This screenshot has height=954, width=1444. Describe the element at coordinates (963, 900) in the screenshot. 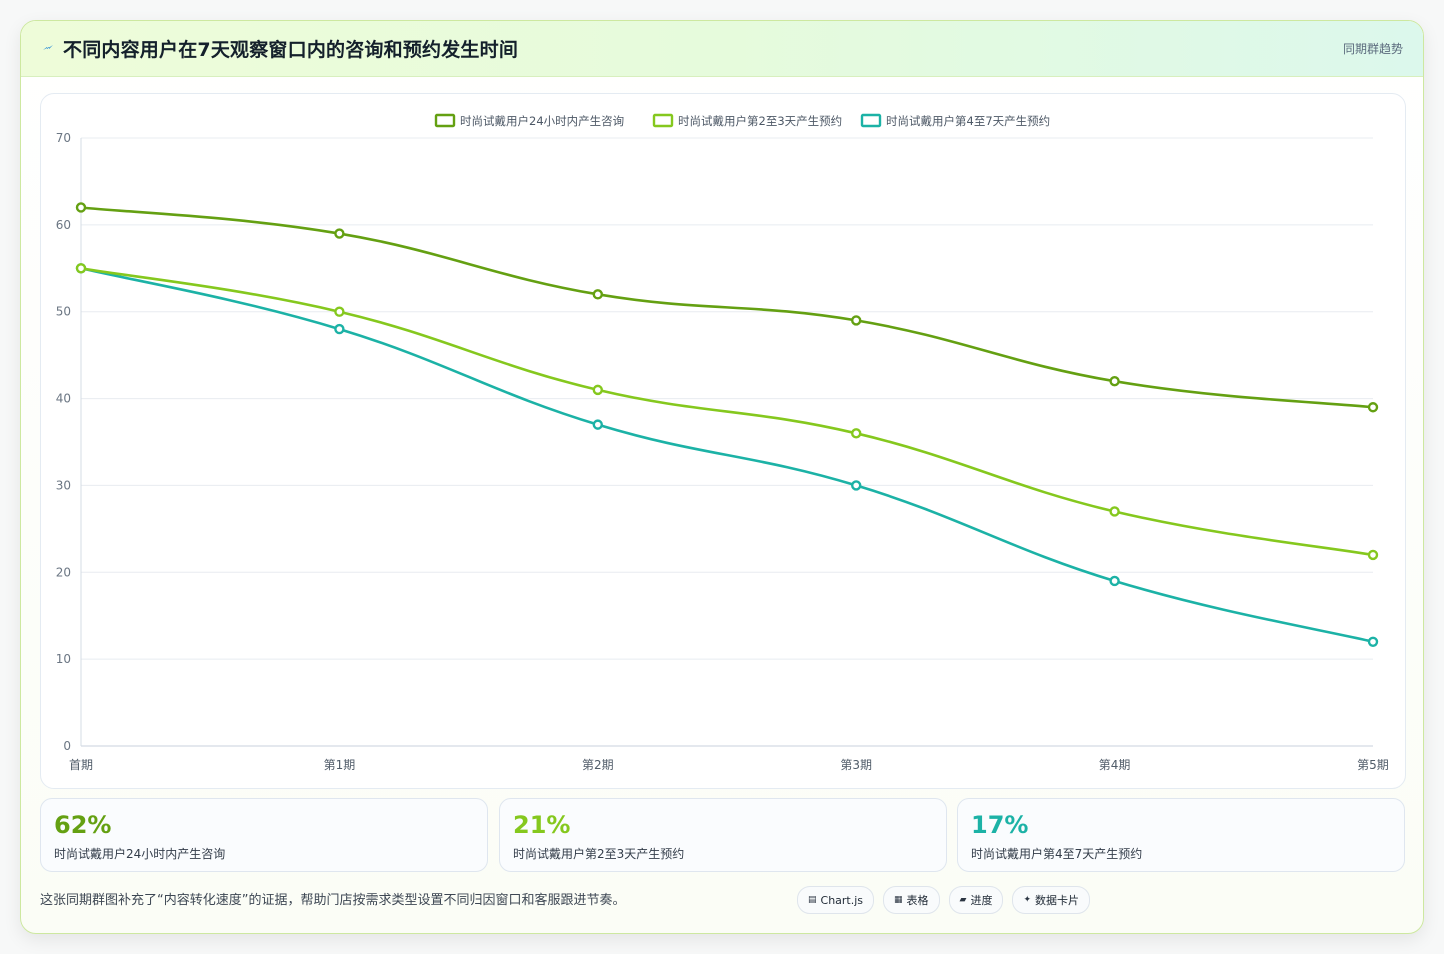

I see `progress-icon: ▰` at that location.